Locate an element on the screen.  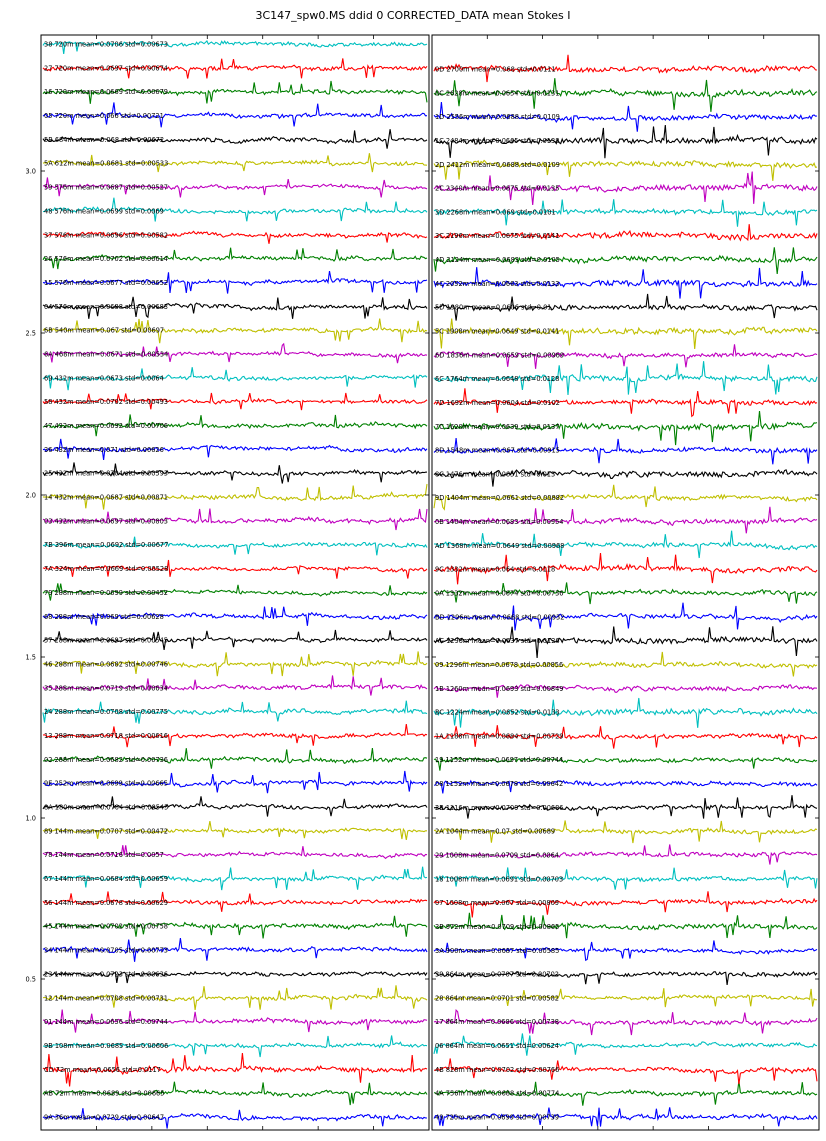
series-label-right-4: 17 864m mean=0.0686 std=0.00738 is located at coordinates (497, 1022).